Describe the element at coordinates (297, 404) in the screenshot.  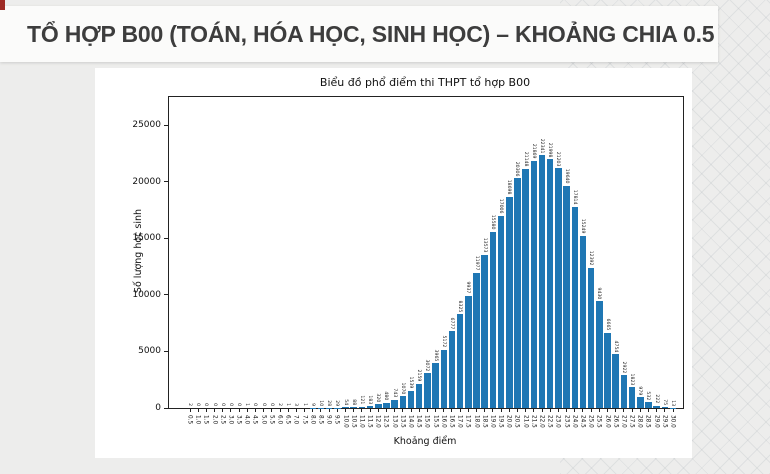
I see `bar-value-label: 3` at that location.